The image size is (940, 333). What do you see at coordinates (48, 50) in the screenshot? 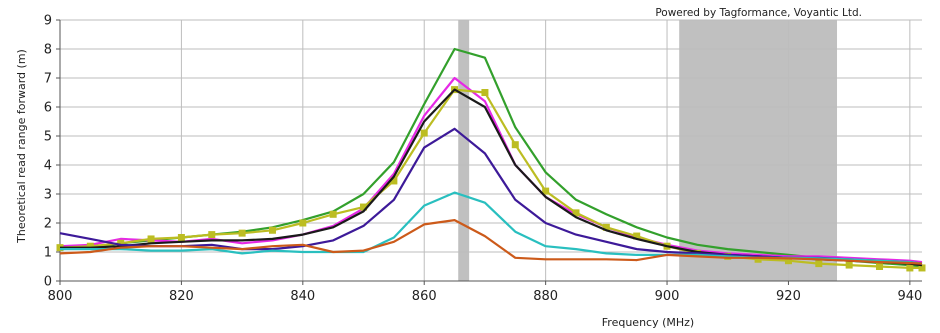
I see `y-tick-label: 8` at bounding box center [48, 50].